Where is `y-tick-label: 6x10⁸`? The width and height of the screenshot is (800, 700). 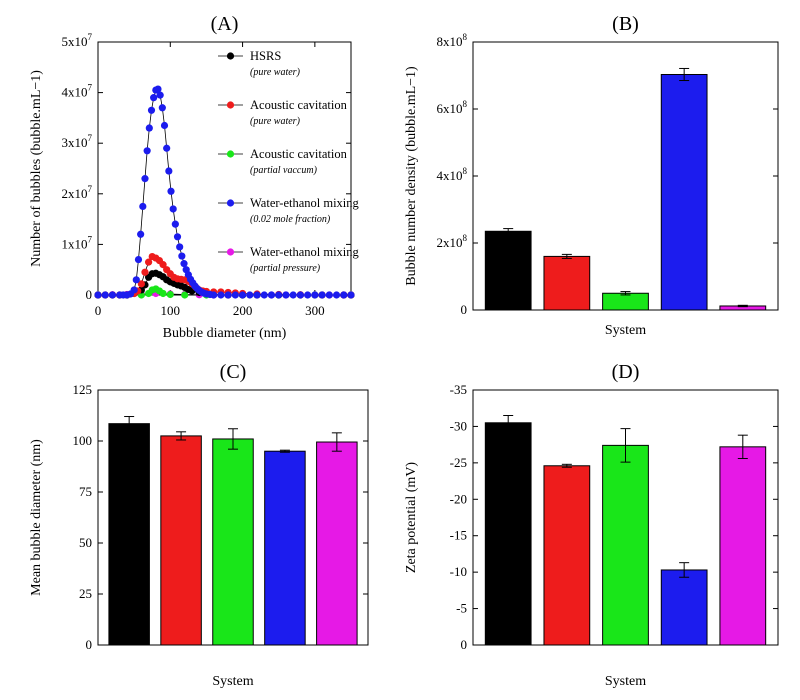 y-tick-label: 6x10⁸ is located at coordinates (452, 107).